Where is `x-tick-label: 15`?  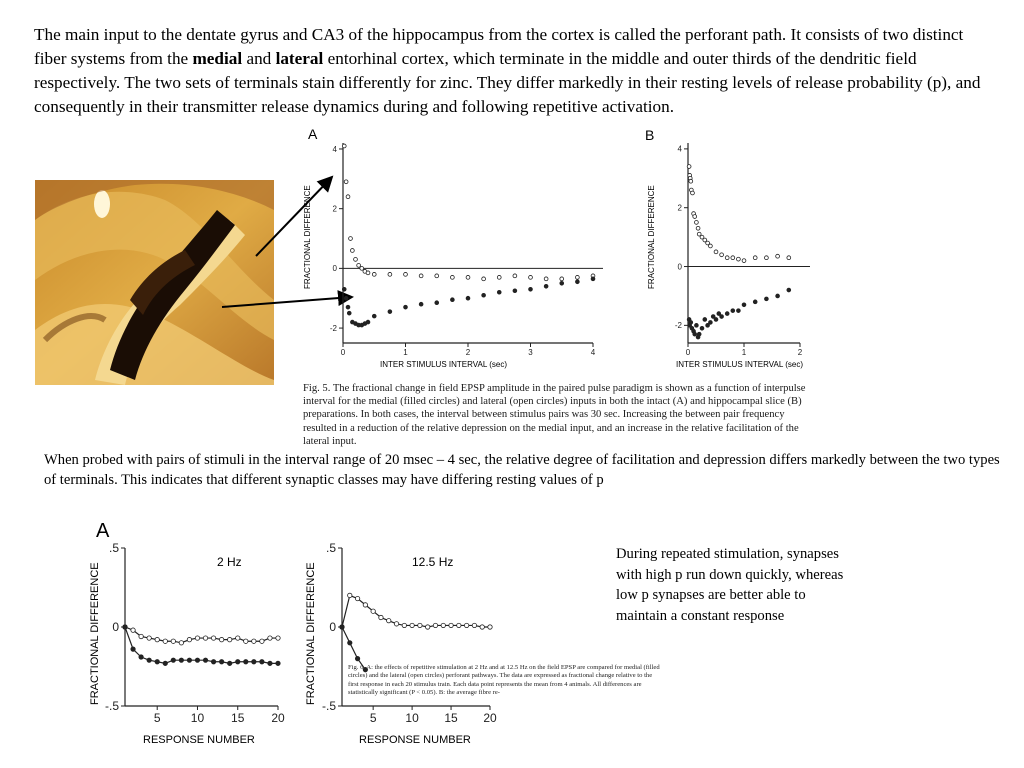
x-tick-label: 15 is located at coordinates (451, 718).